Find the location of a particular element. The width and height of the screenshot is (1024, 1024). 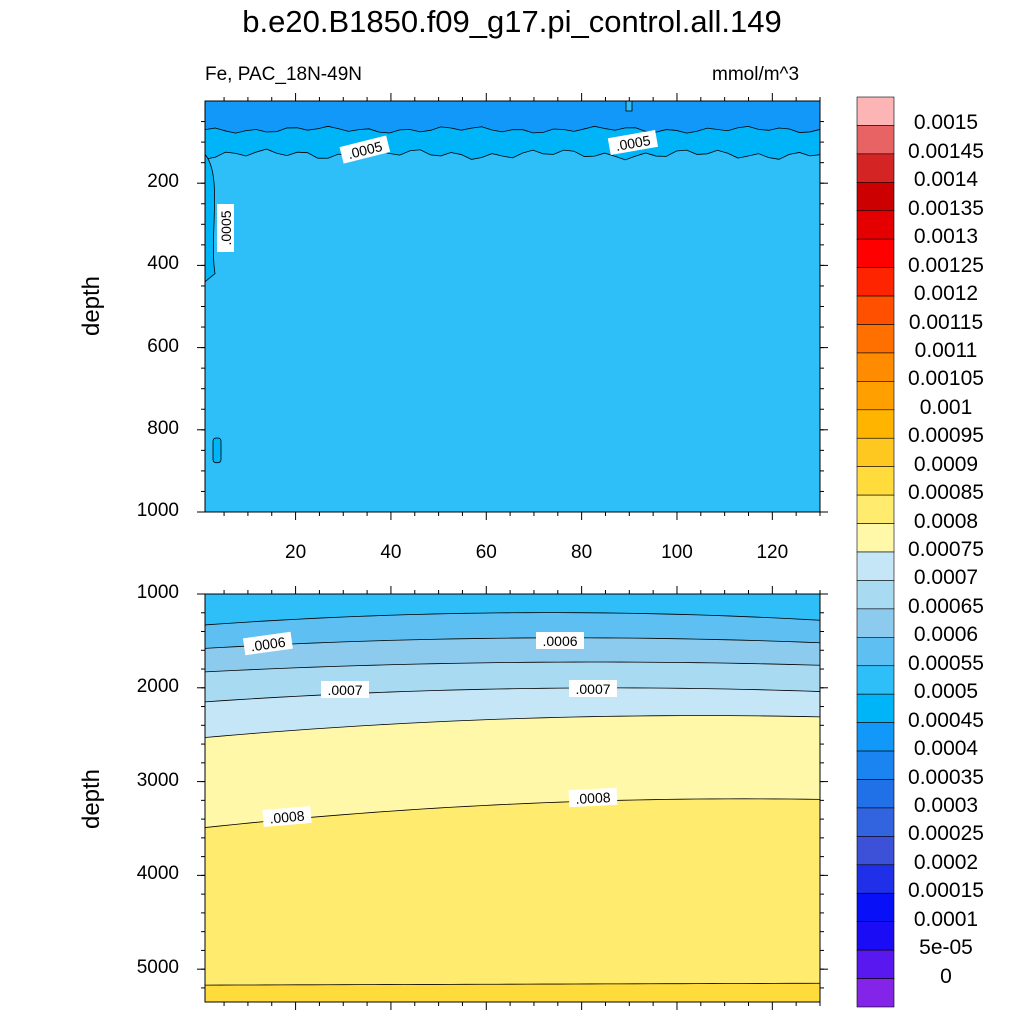

upper-x-tick-label: 80 is located at coordinates (582, 552).